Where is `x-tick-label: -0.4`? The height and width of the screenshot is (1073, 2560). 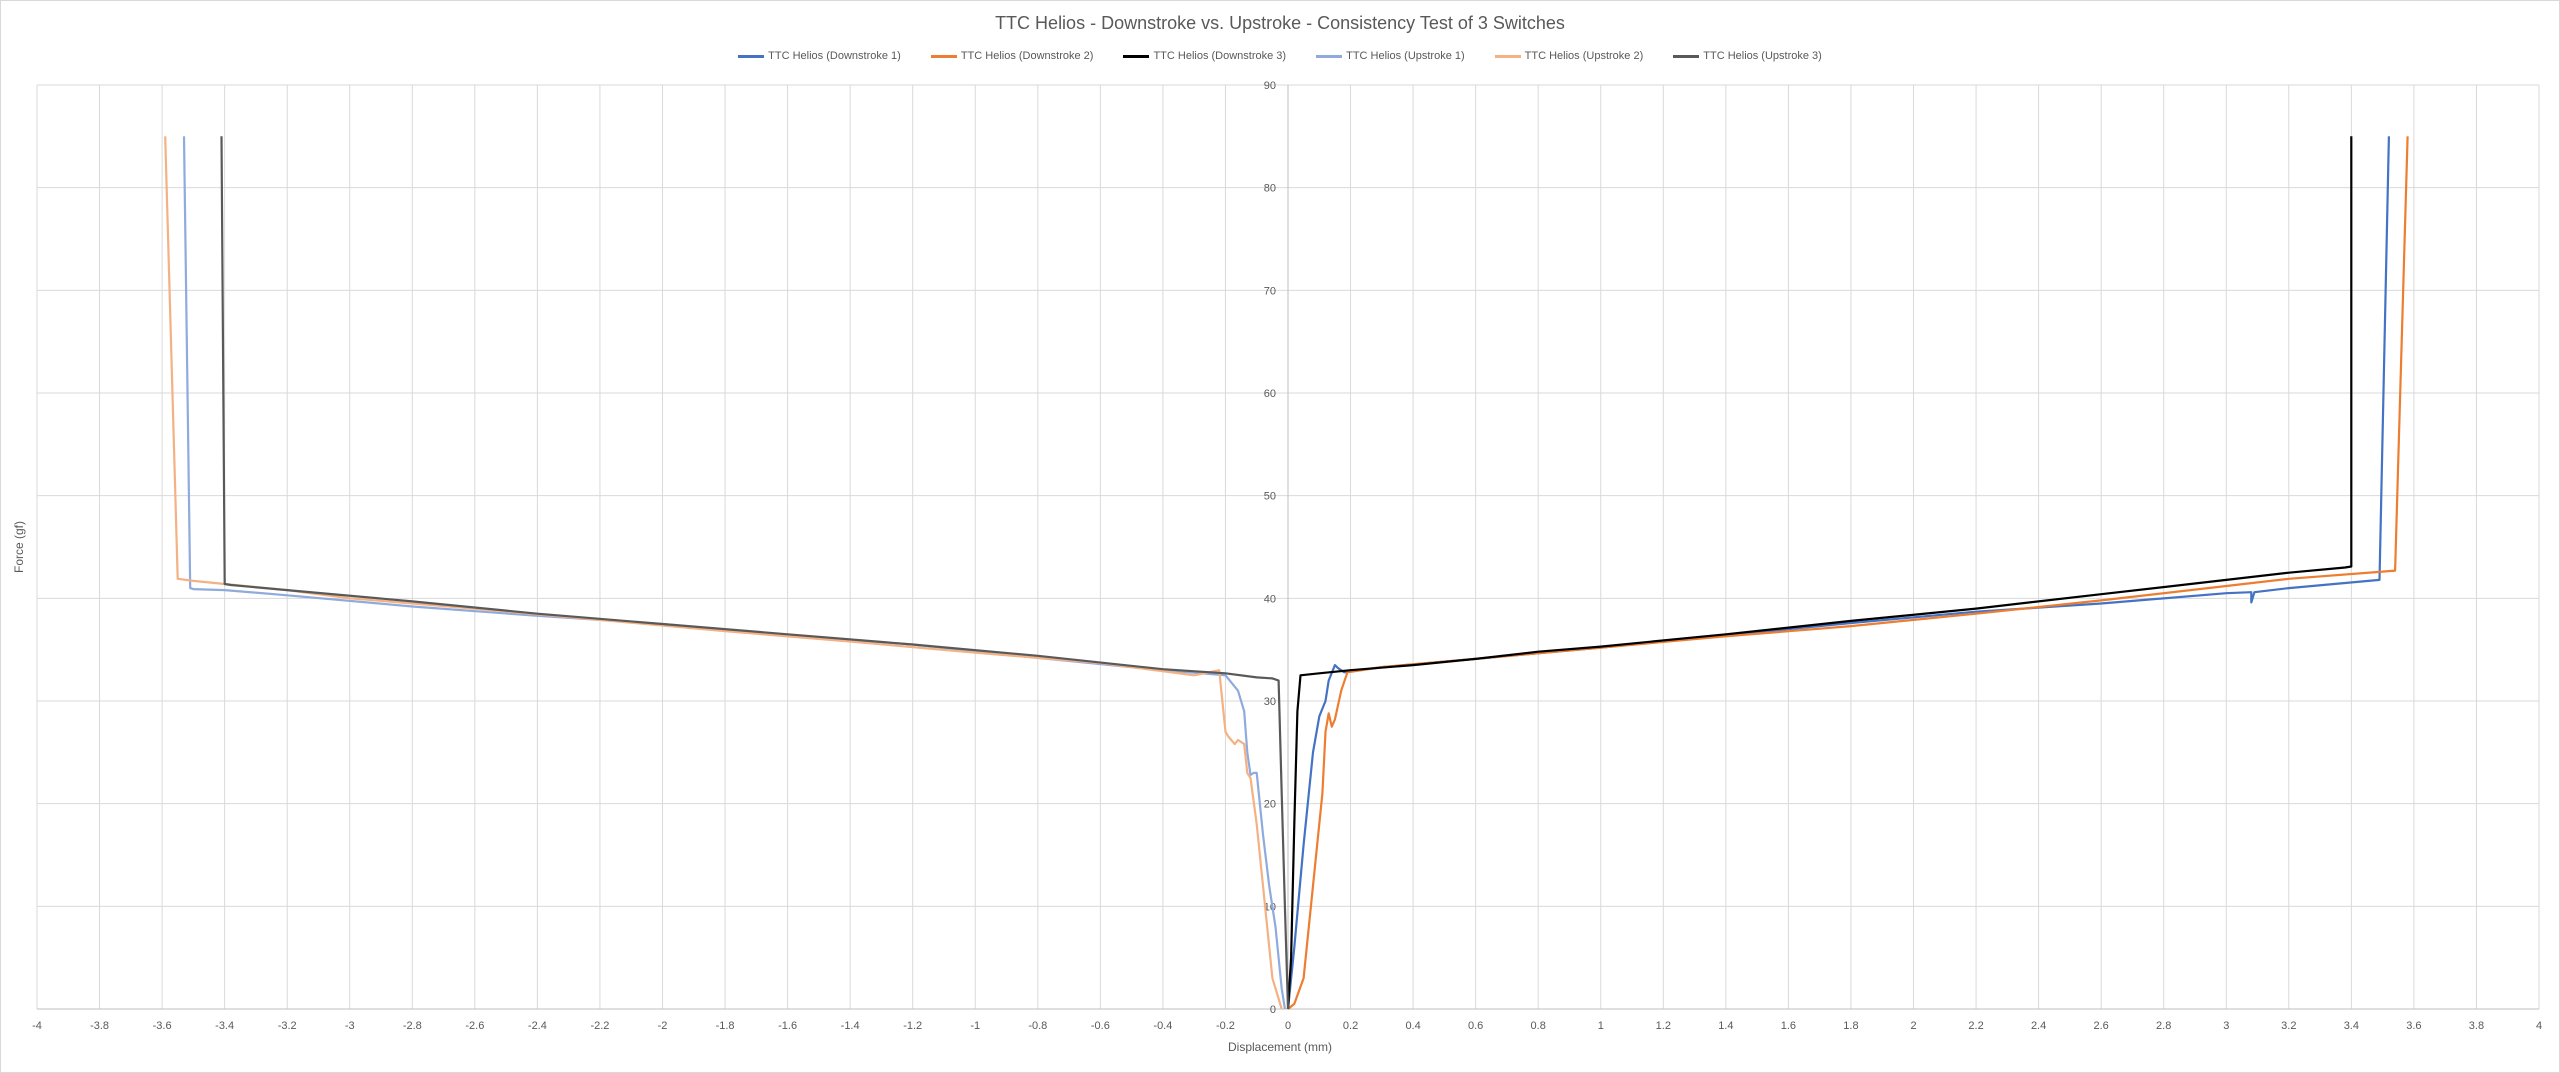 x-tick-label: -0.4 is located at coordinates (1162, 1026).